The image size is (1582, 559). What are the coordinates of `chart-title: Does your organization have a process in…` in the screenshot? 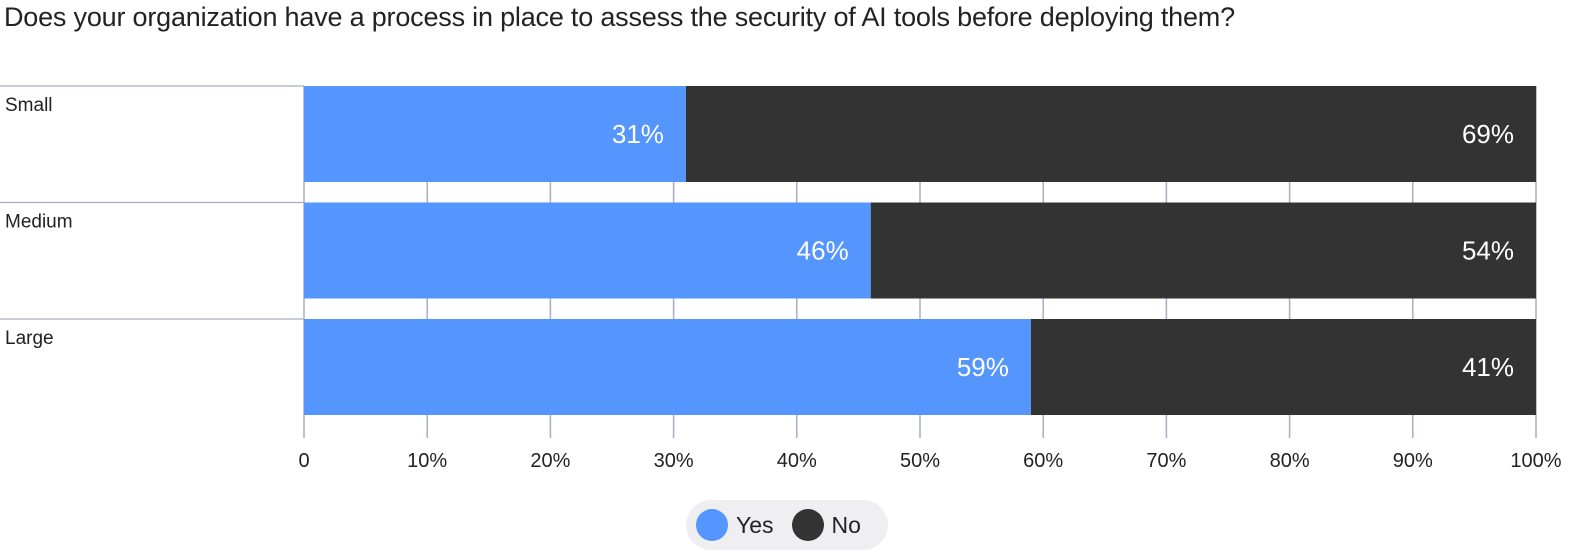 It's located at (619, 17).